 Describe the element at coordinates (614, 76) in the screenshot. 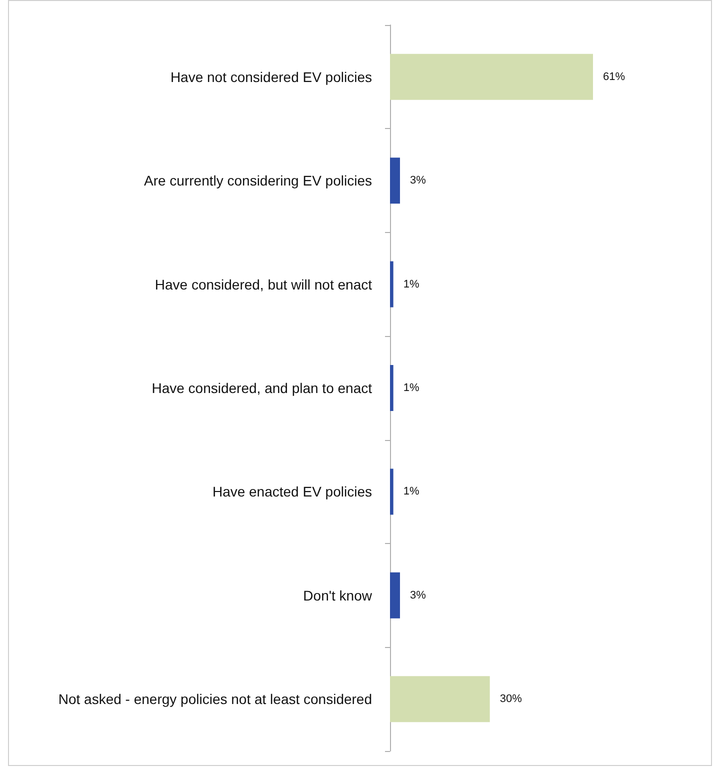

I see `data-label: 61%` at that location.